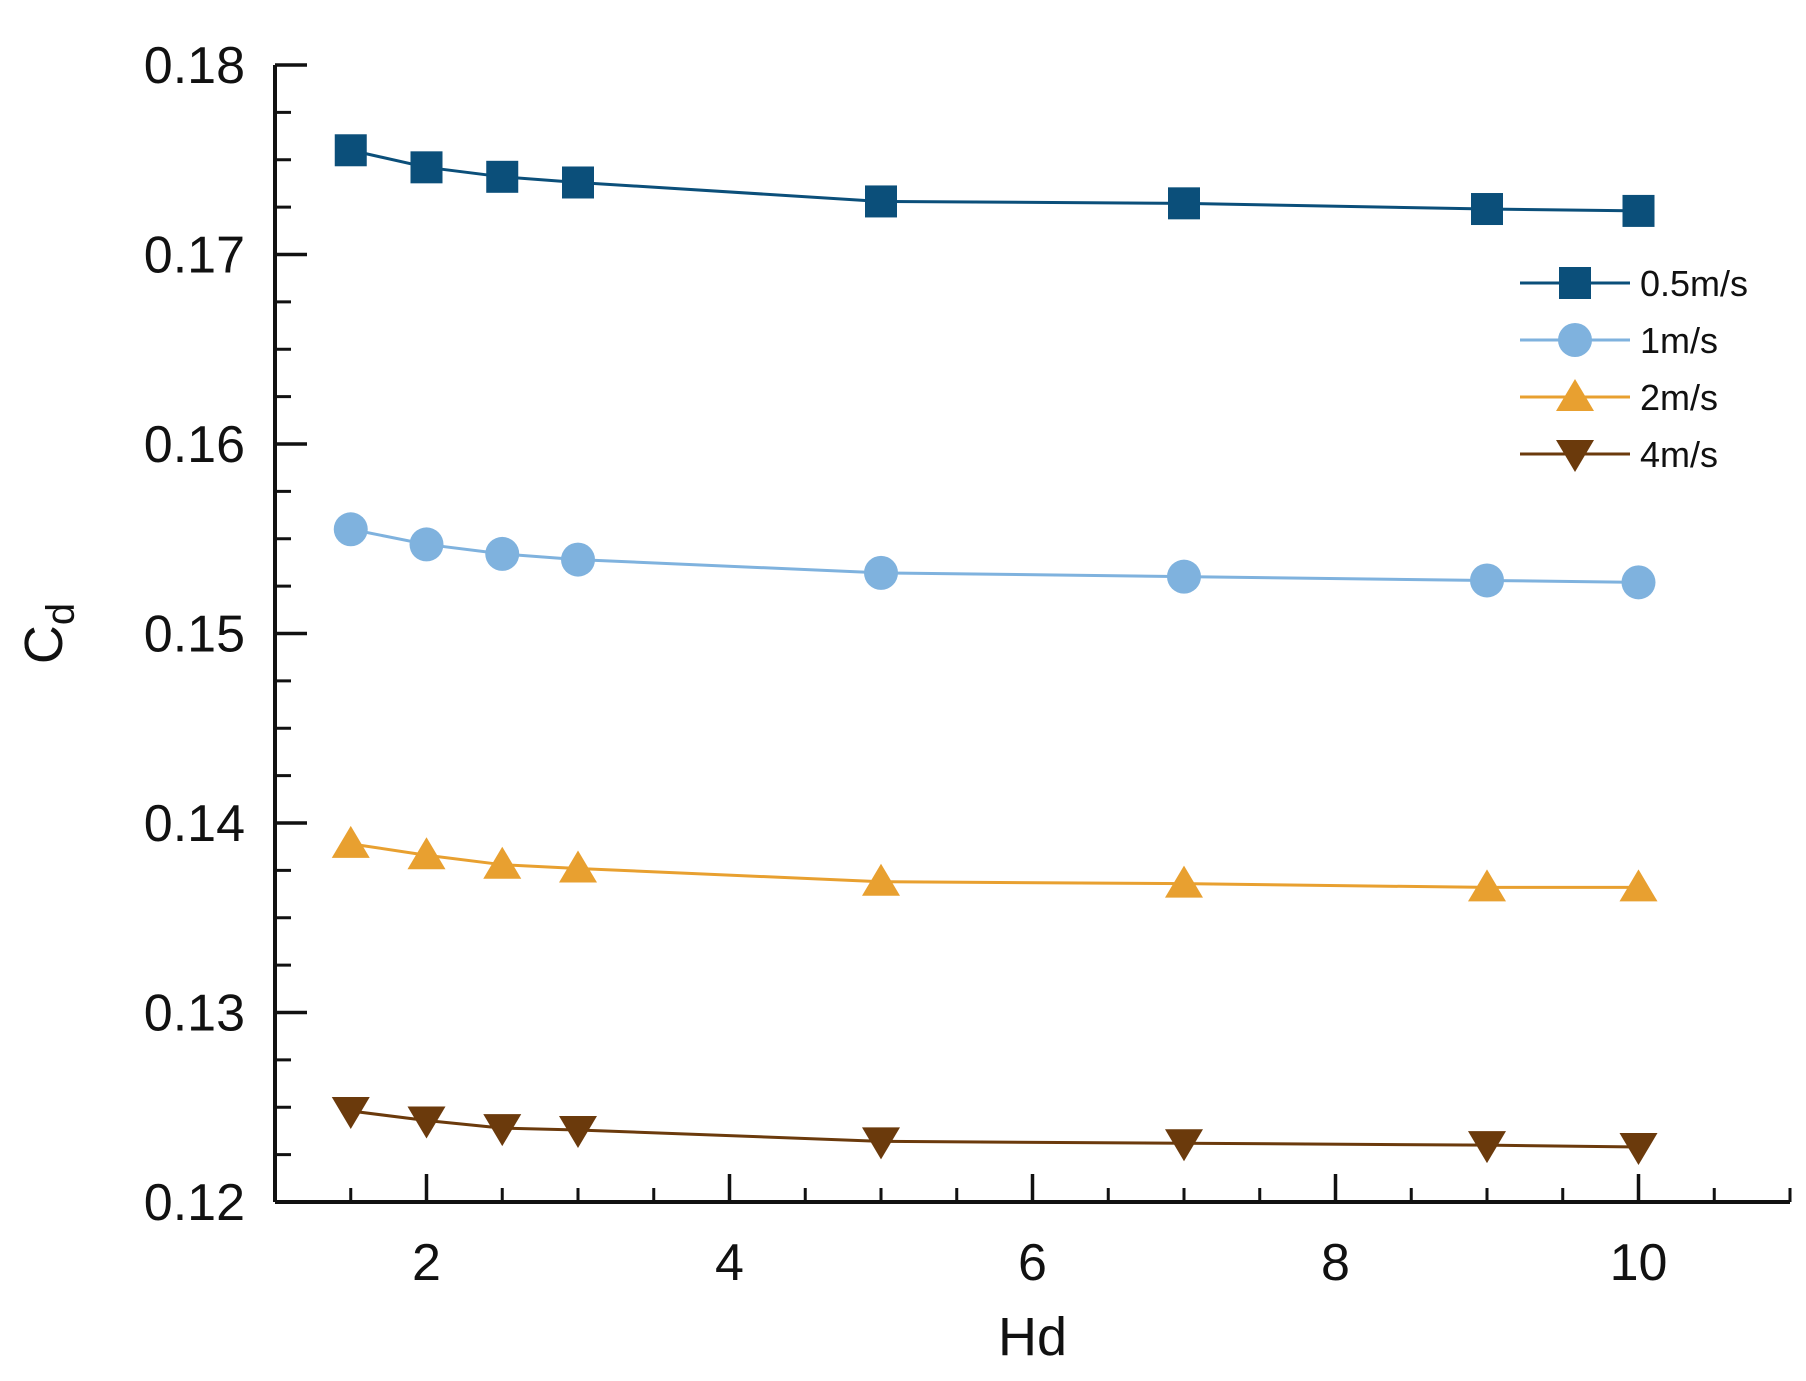  I want to click on legend: 0.5m/s 1m/s 2m/s 4m/s, so click(1634, 369).